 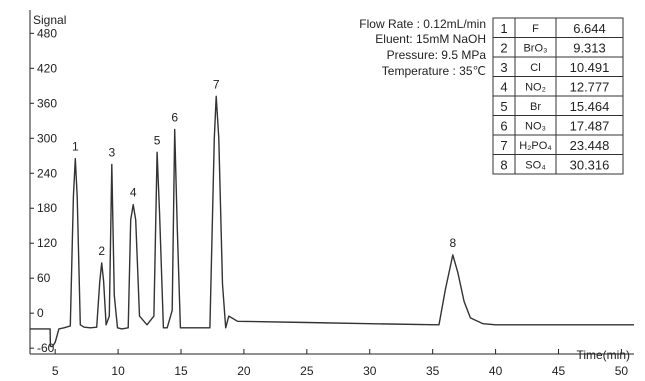 What do you see at coordinates (47, 103) in the screenshot?
I see `y-tick-label: 360` at bounding box center [47, 103].